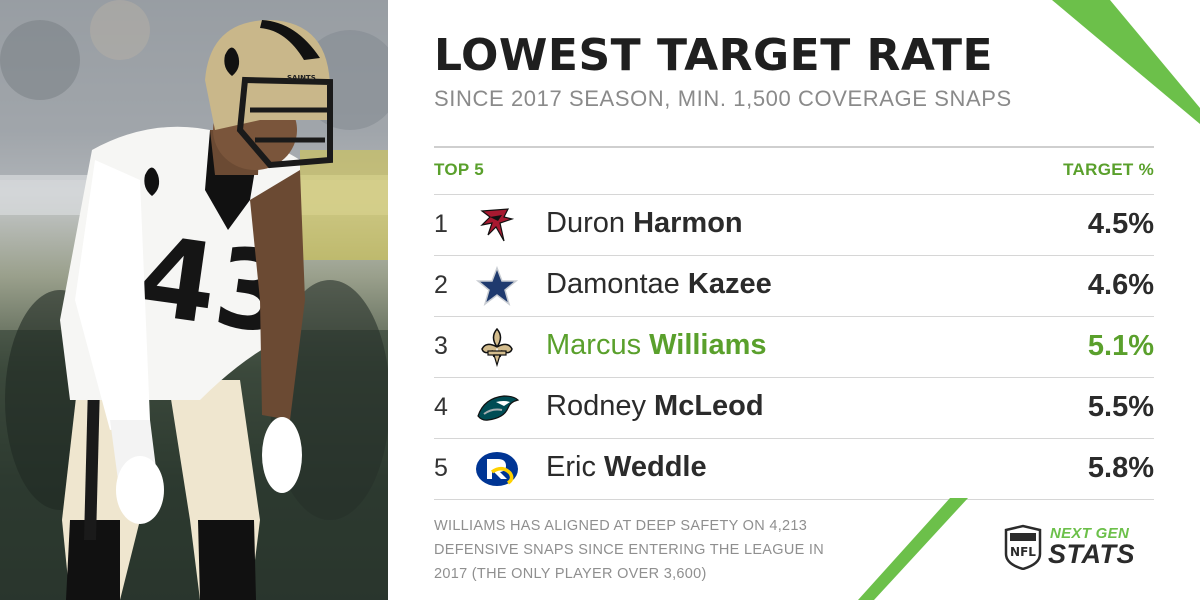 The image size is (1200, 600). Describe the element at coordinates (441, 346) in the screenshot. I see `rank-number: 3` at that location.